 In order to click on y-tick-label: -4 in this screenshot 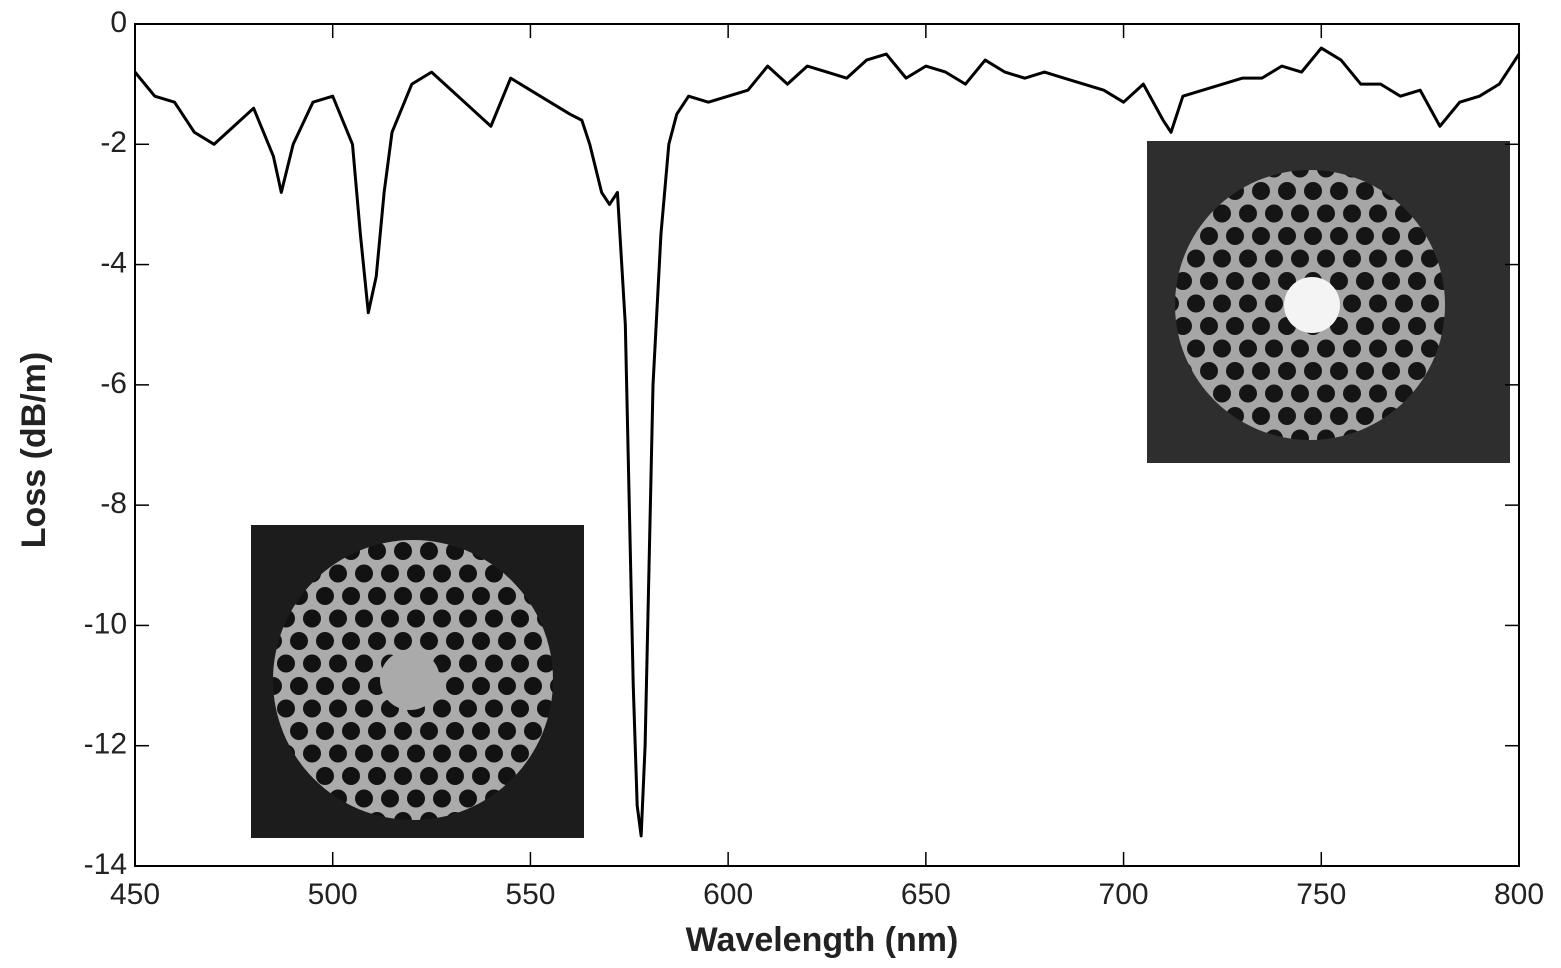, I will do `click(113, 262)`.